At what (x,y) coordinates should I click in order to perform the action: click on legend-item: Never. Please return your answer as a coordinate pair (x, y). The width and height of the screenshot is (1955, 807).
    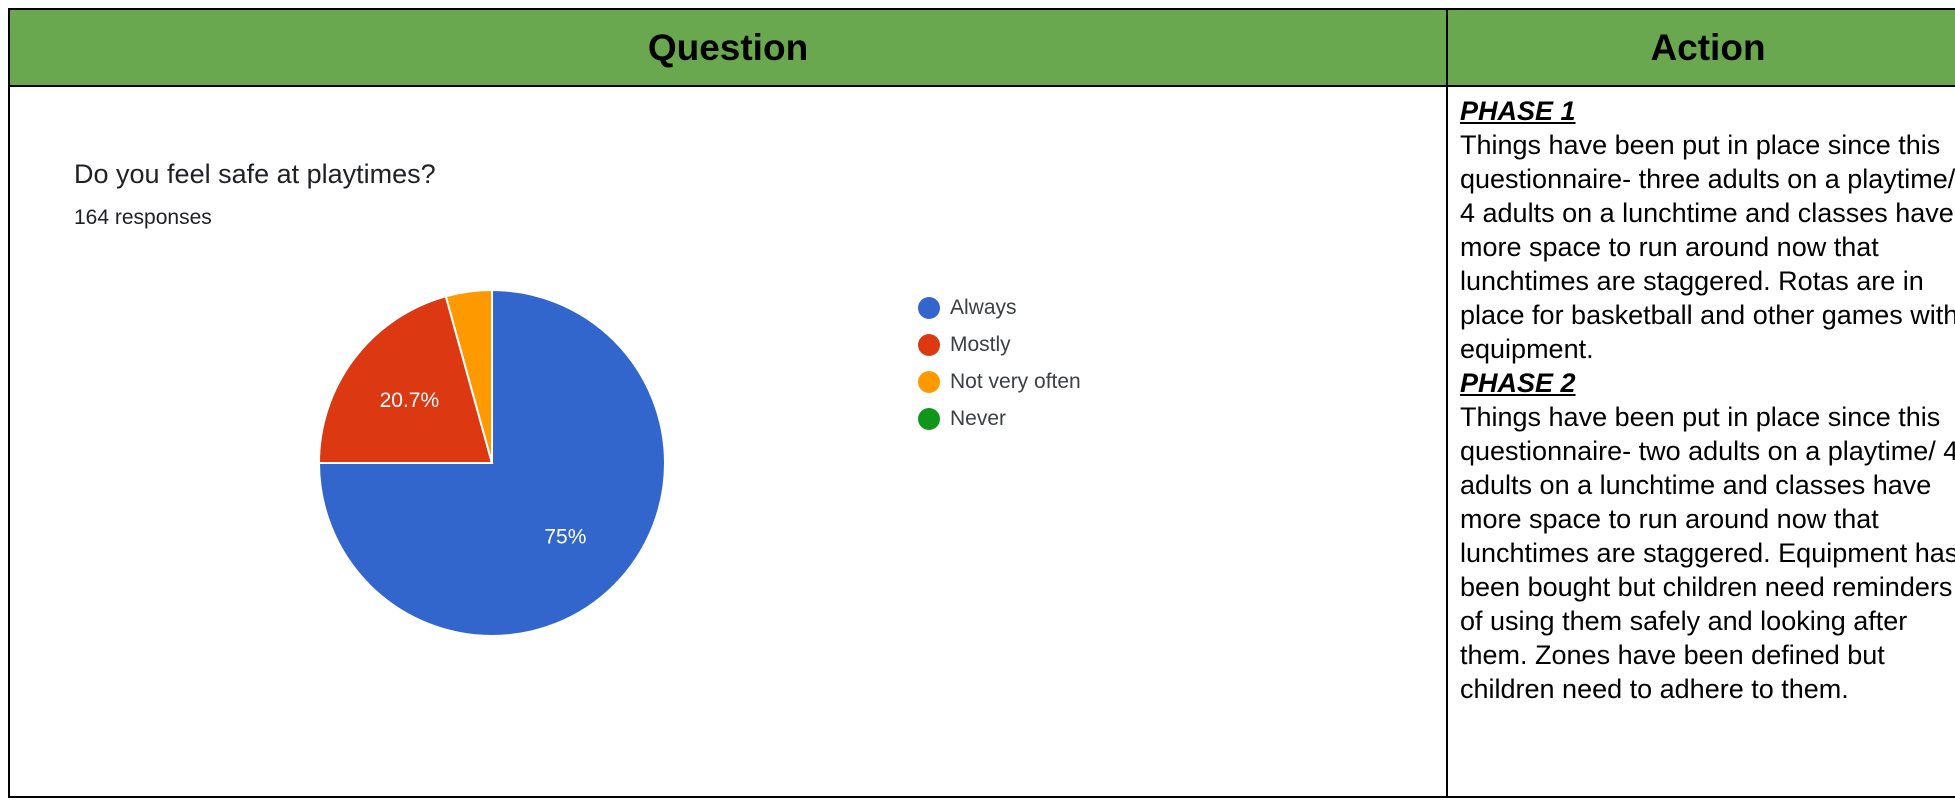
    Looking at the image, I should click on (999, 418).